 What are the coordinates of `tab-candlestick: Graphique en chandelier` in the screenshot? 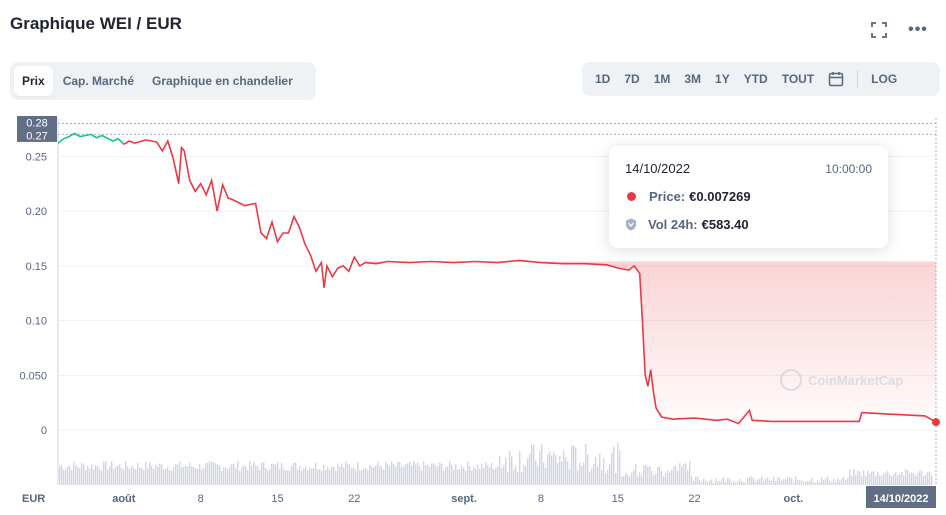 It's located at (222, 81).